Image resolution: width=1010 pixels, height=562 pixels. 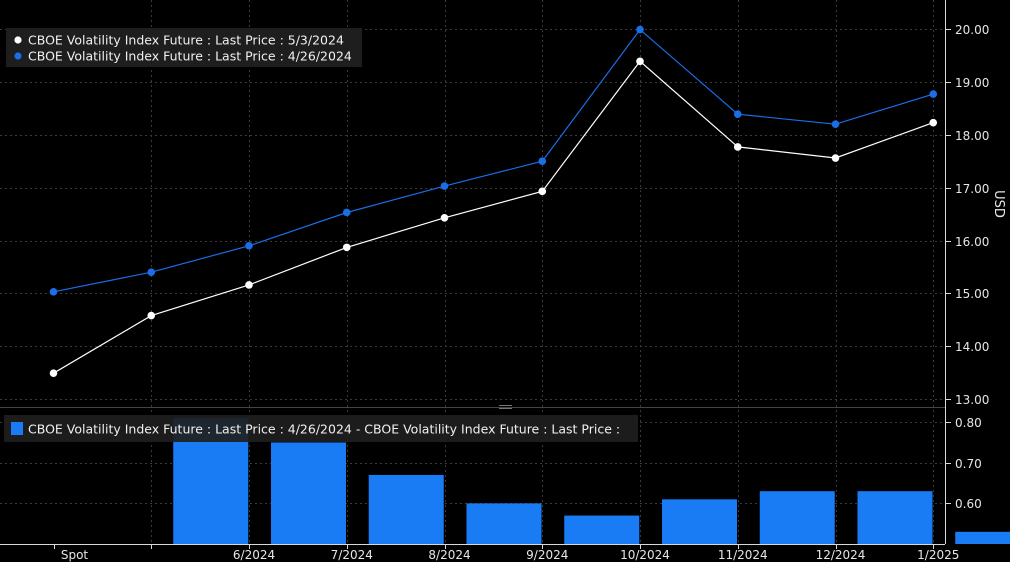 What do you see at coordinates (75, 555) in the screenshot?
I see `x-tick-label: Spot` at bounding box center [75, 555].